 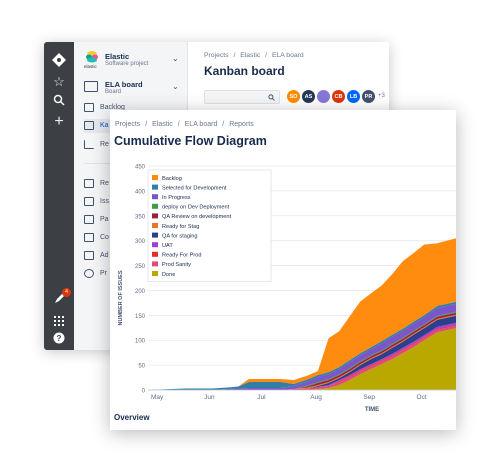 I want to click on y-tick-label: 0, so click(x=144, y=392).